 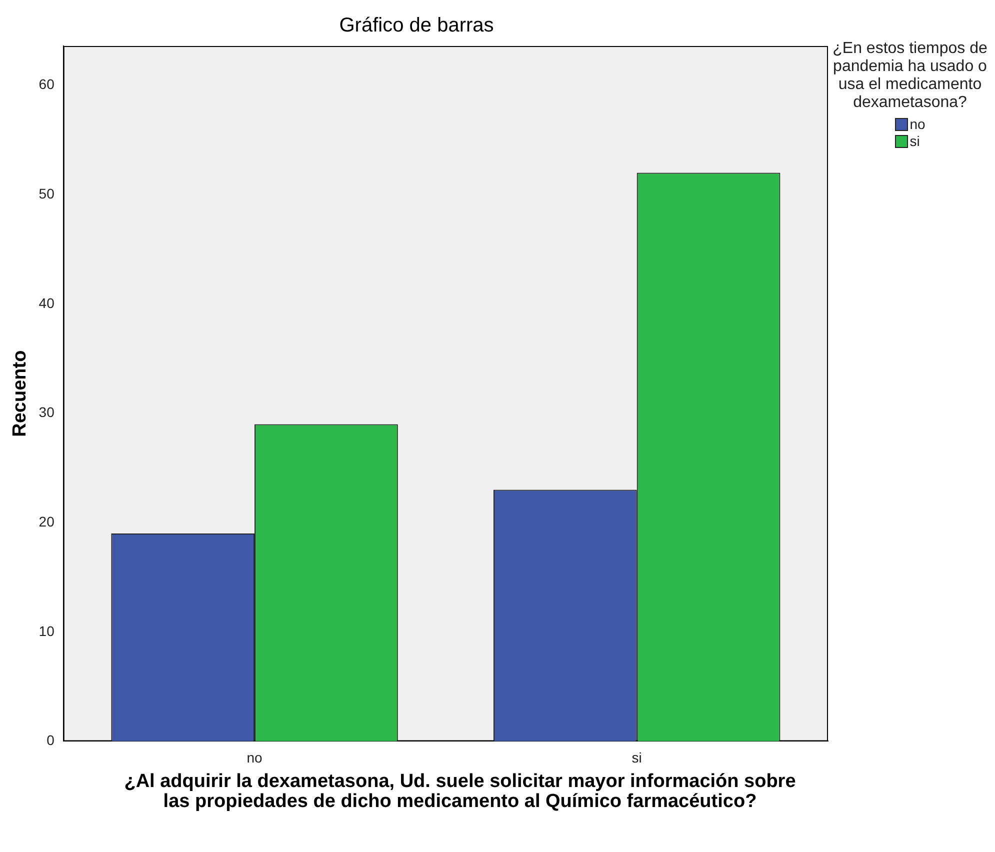 I want to click on y-tick-label: 30, so click(x=46, y=412).